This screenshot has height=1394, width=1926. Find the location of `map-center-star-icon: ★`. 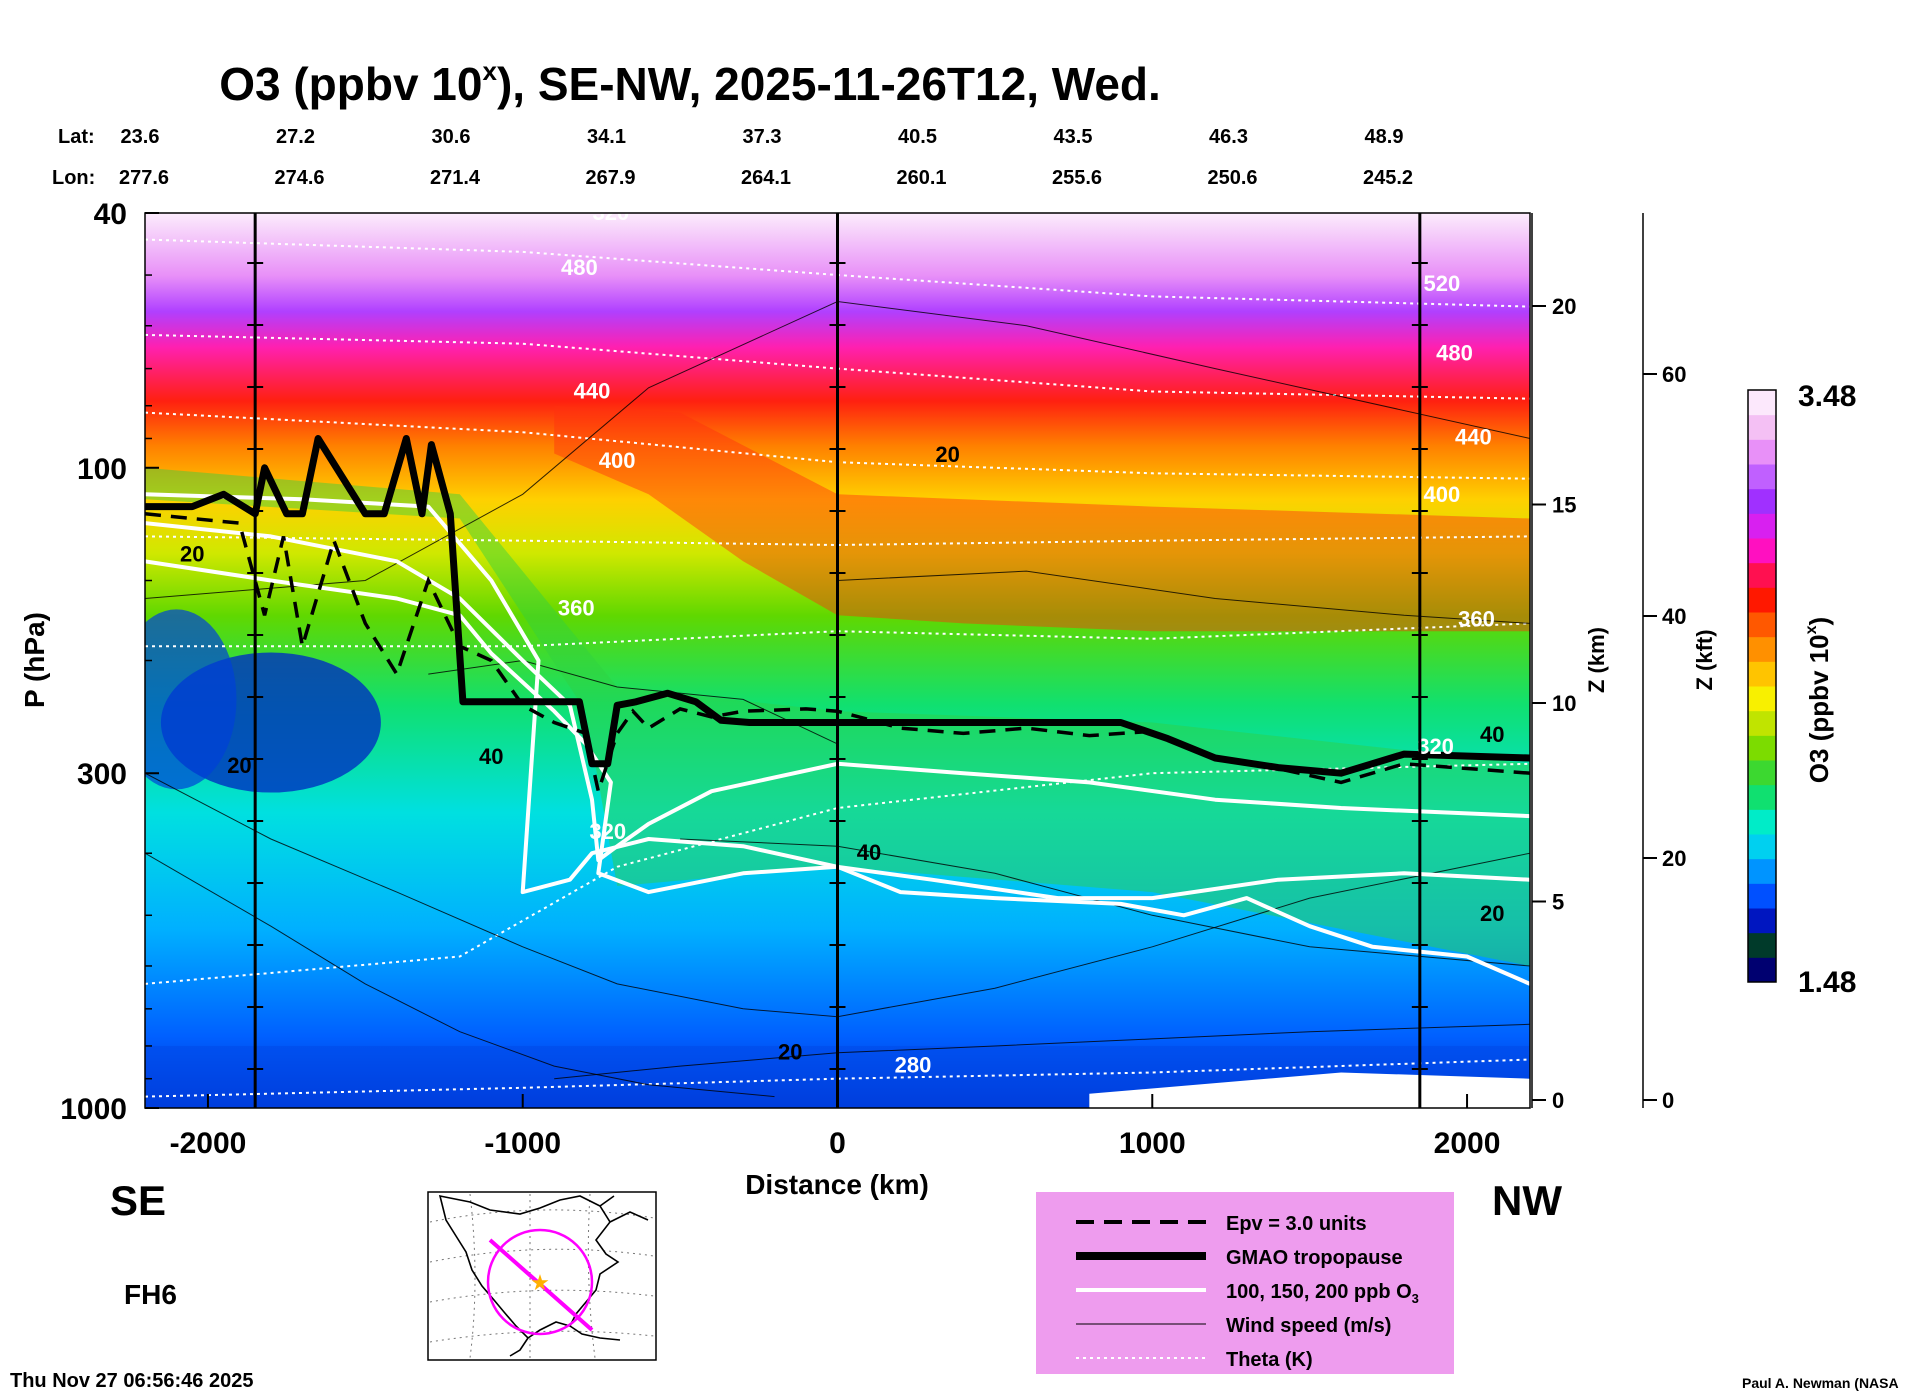

map-center-star-icon: ★ is located at coordinates (540, 1282).